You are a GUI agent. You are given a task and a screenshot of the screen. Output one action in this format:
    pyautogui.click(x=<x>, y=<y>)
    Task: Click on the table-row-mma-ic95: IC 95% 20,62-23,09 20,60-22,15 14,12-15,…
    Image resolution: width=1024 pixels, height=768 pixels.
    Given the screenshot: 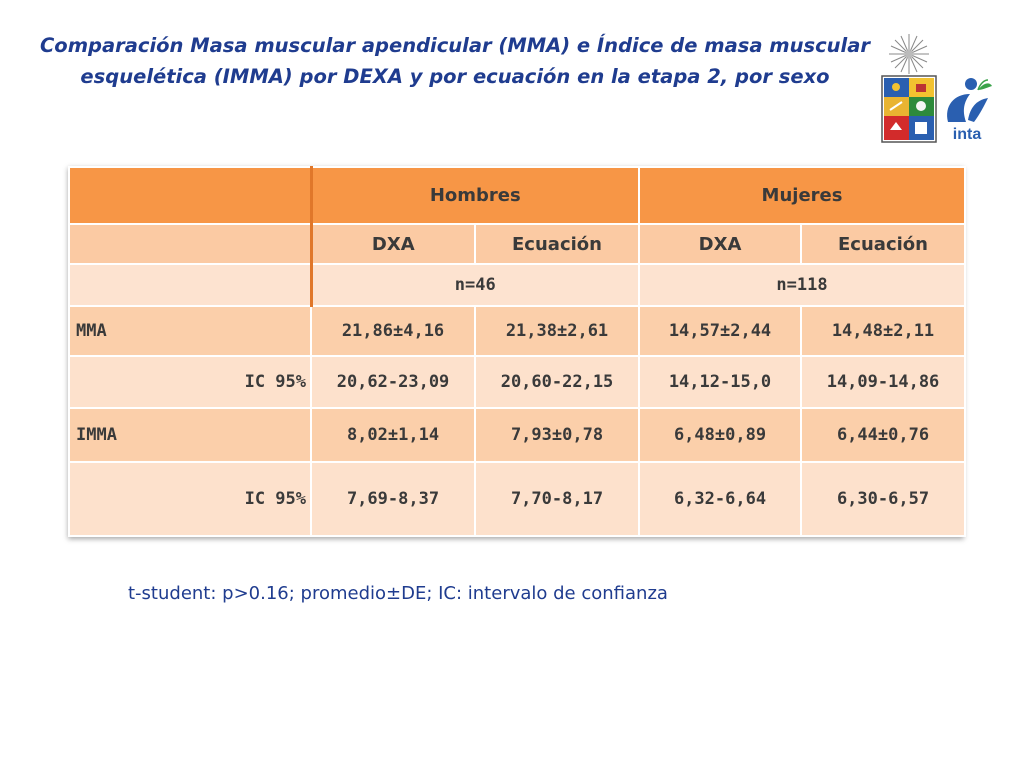 What is the action you would take?
    pyautogui.click(x=517, y=382)
    